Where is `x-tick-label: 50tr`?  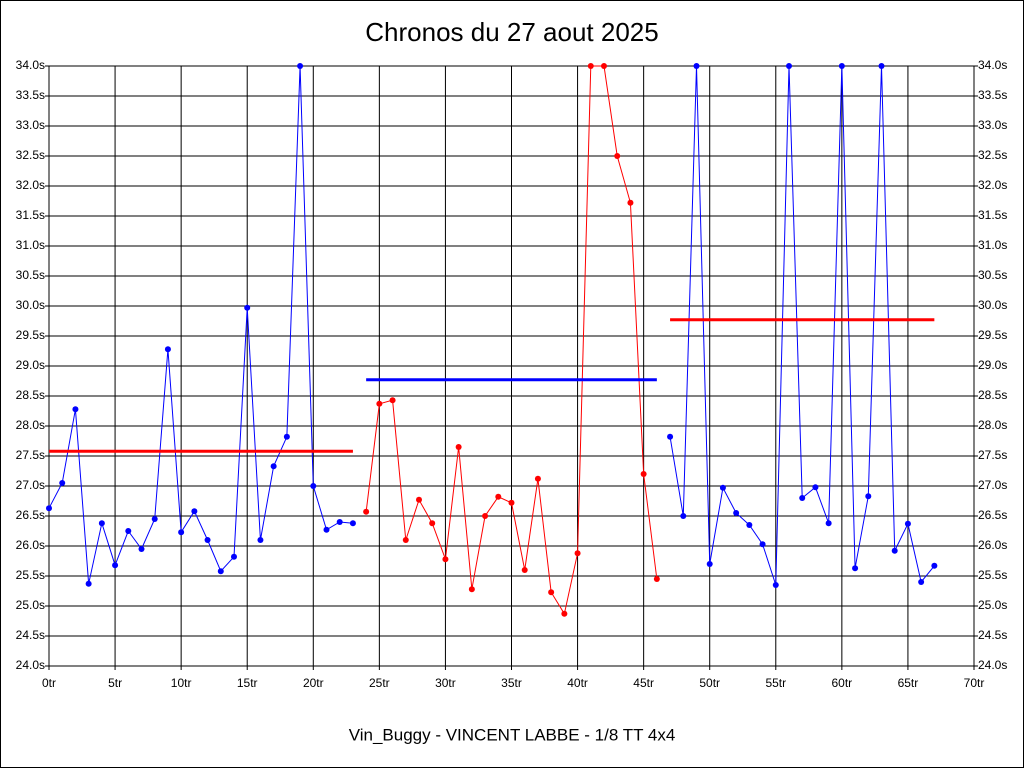
x-tick-label: 50tr is located at coordinates (709, 683).